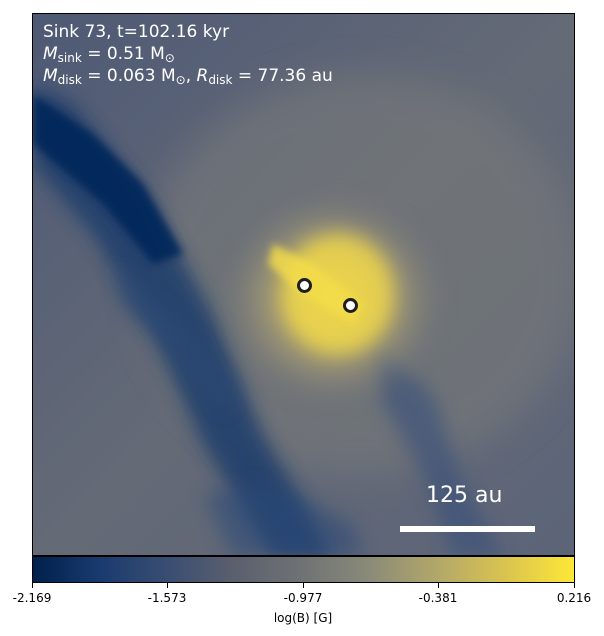 This screenshot has height=636, width=604. What do you see at coordinates (32, 598) in the screenshot?
I see `colorbar-tick-label: -2.169` at bounding box center [32, 598].